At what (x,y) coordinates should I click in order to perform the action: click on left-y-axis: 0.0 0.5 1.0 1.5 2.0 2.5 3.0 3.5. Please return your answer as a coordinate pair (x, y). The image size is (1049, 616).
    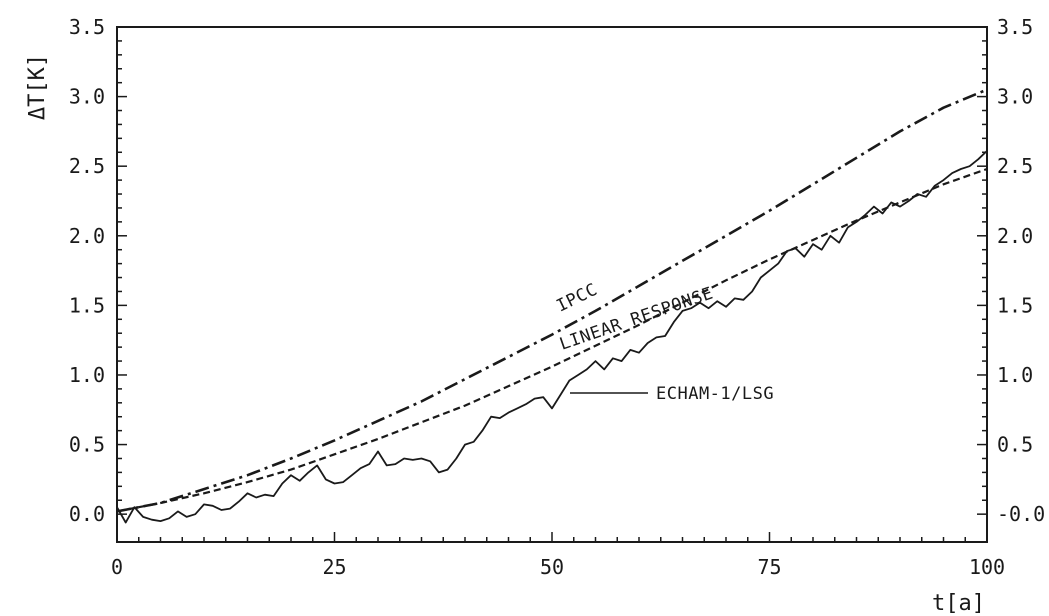
    Looking at the image, I should click on (98, 270).